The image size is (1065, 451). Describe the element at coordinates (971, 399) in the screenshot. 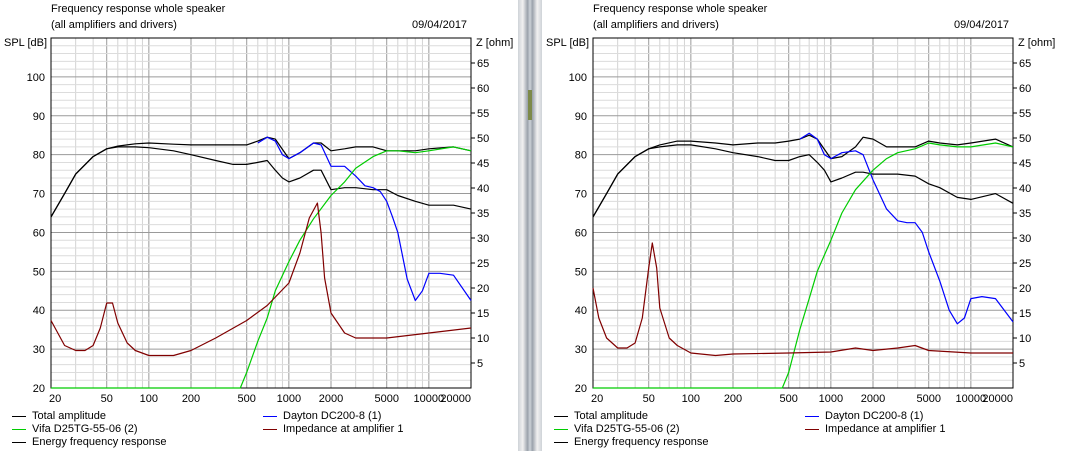

I see `x-tick-label: 10000` at that location.